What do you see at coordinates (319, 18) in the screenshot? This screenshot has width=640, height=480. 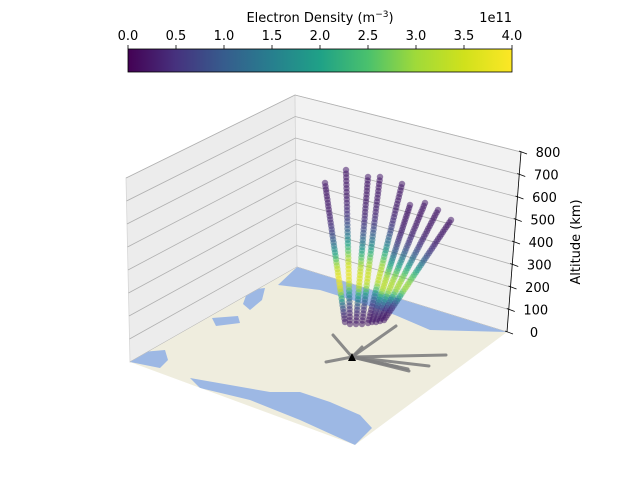 I see `colorbar-label: Electron Density (m−3)` at bounding box center [319, 18].